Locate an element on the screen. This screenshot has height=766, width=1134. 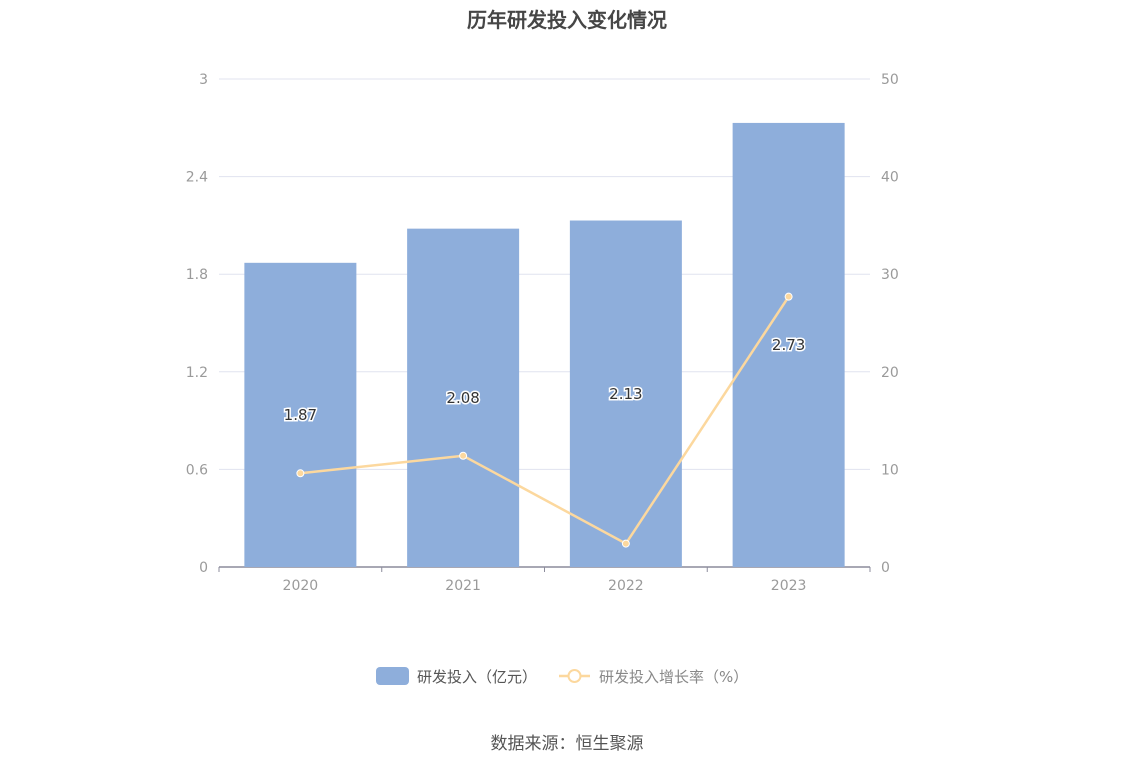
x-tick-label: 2021 is located at coordinates (463, 586).